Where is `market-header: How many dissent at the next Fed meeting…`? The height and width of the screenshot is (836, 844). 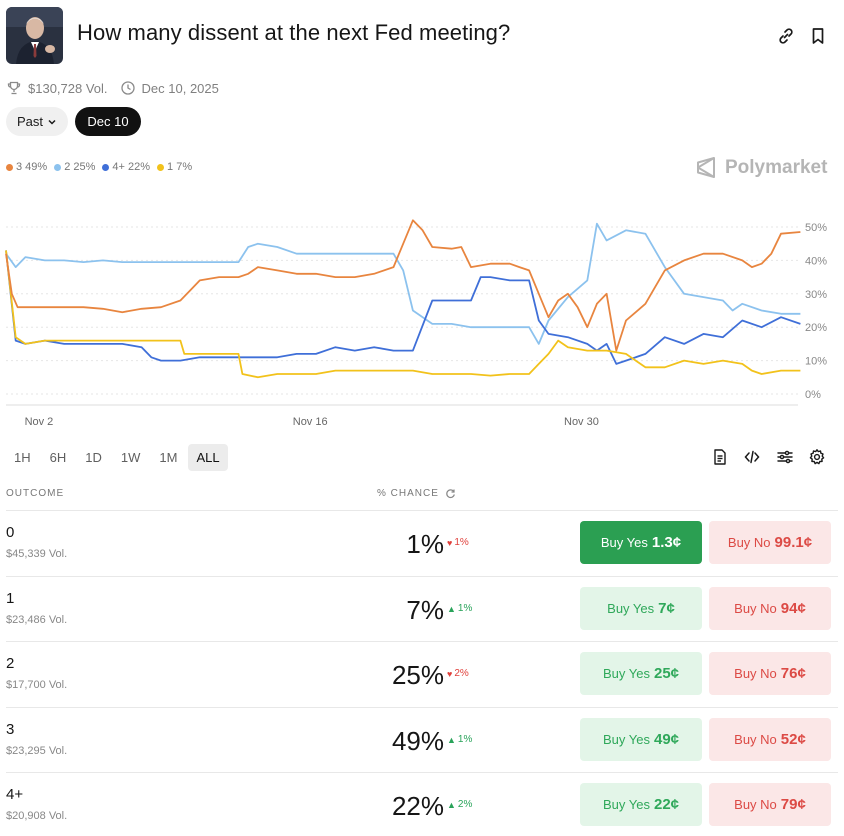
market-header: How many dissent at the next Fed meeting… is located at coordinates (422, 35).